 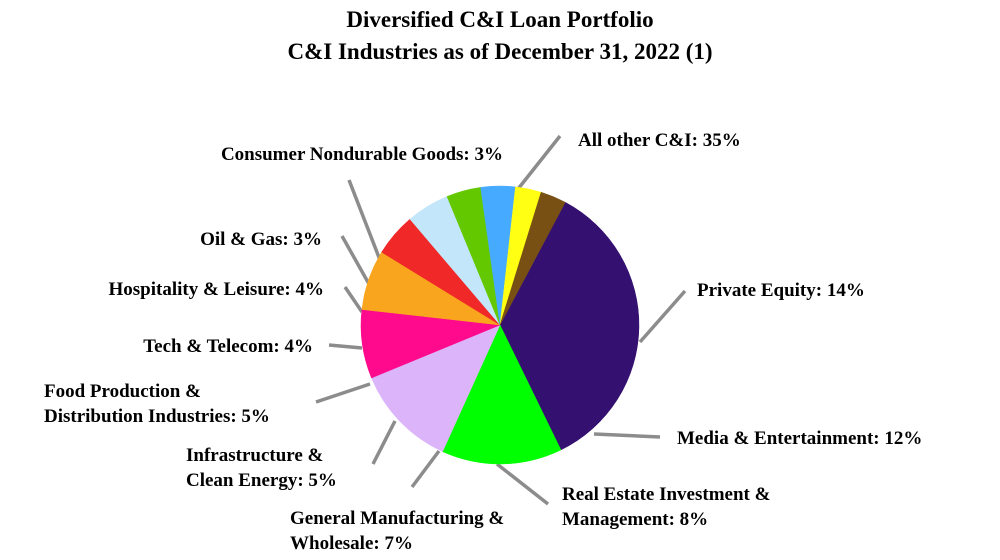 I want to click on slice-label-line: All other C&I: 35%, so click(x=659, y=140).